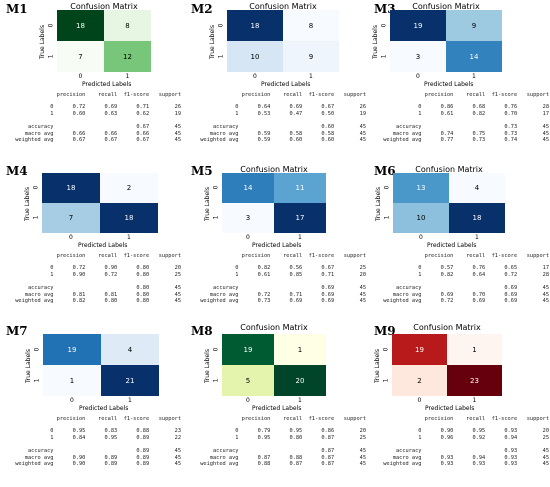 The image size is (550, 487). I want to click on report-row: 1 0.61 0.82 0.70 17, so click(465, 113).